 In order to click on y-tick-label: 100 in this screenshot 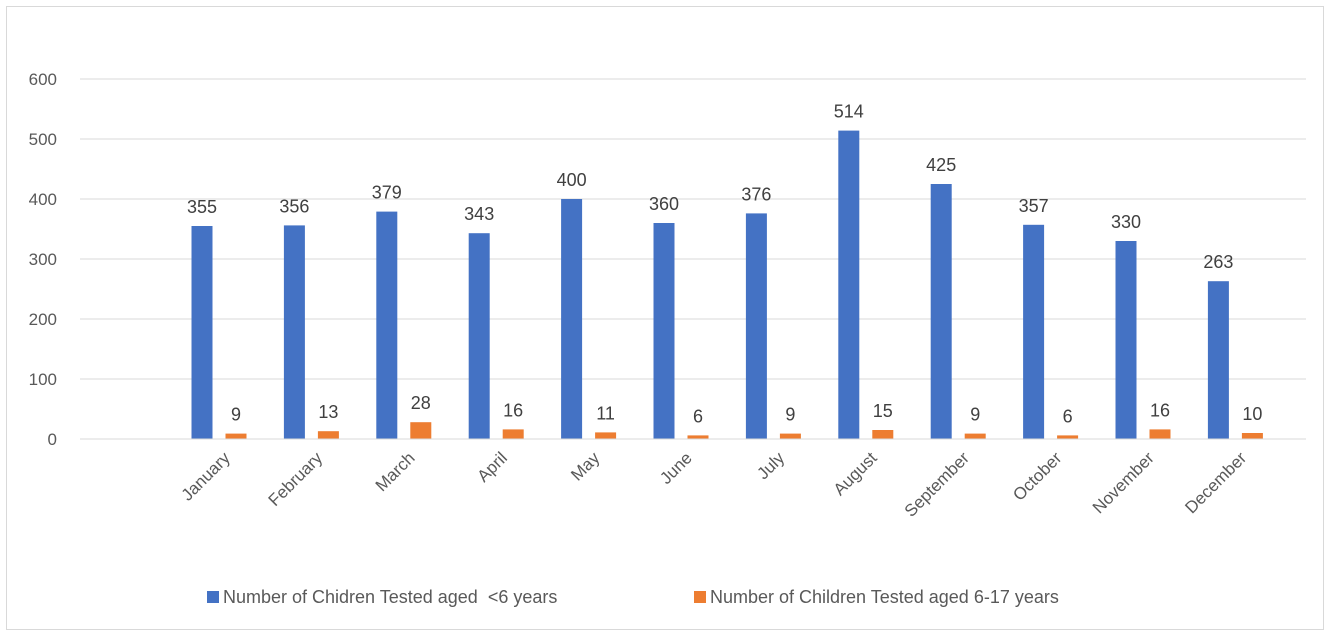, I will do `click(43, 379)`.